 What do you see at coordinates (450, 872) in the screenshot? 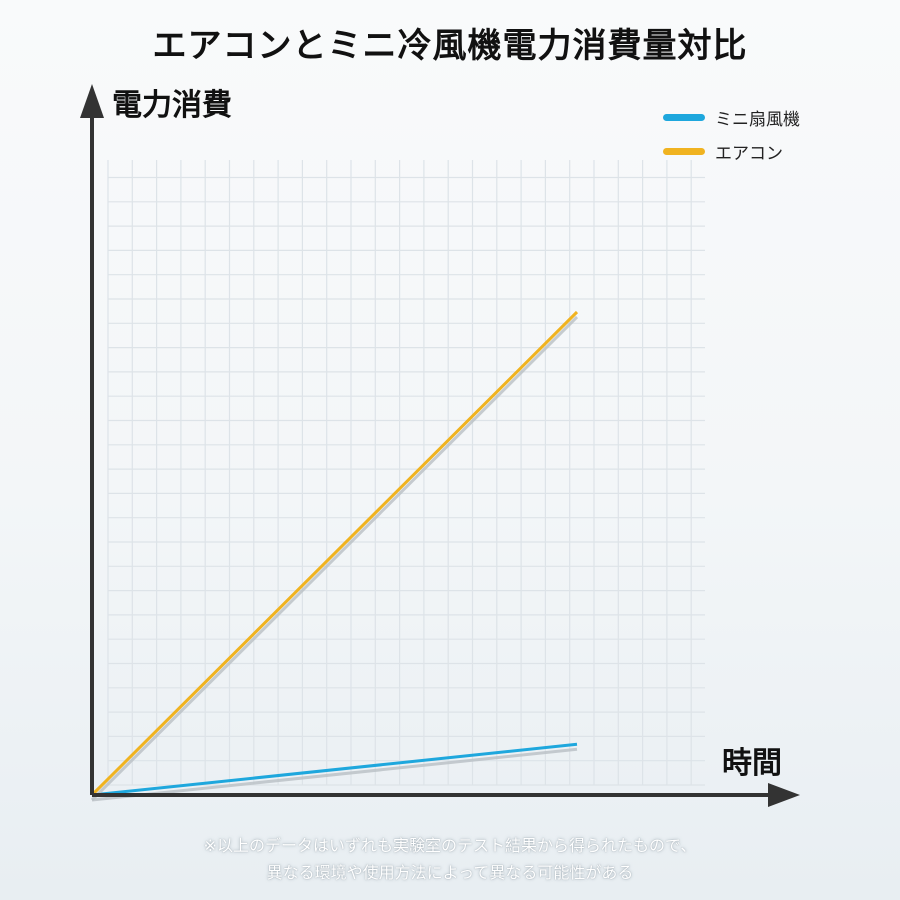
I see `footnote-line-2: 異なる環境や使用方法によって異なる可能性がある` at bounding box center [450, 872].